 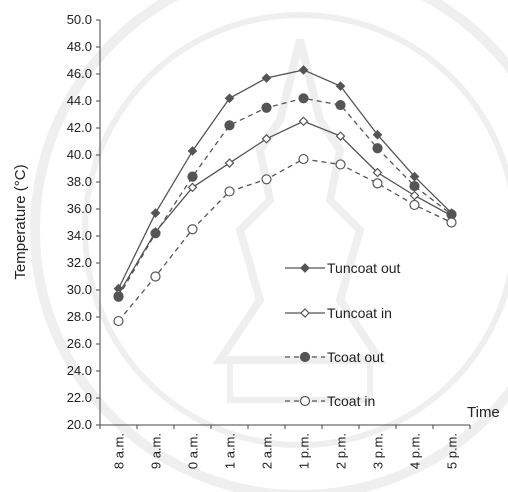 What do you see at coordinates (20, 221) in the screenshot?
I see `y-axis-title: Temperature (°C)` at bounding box center [20, 221].